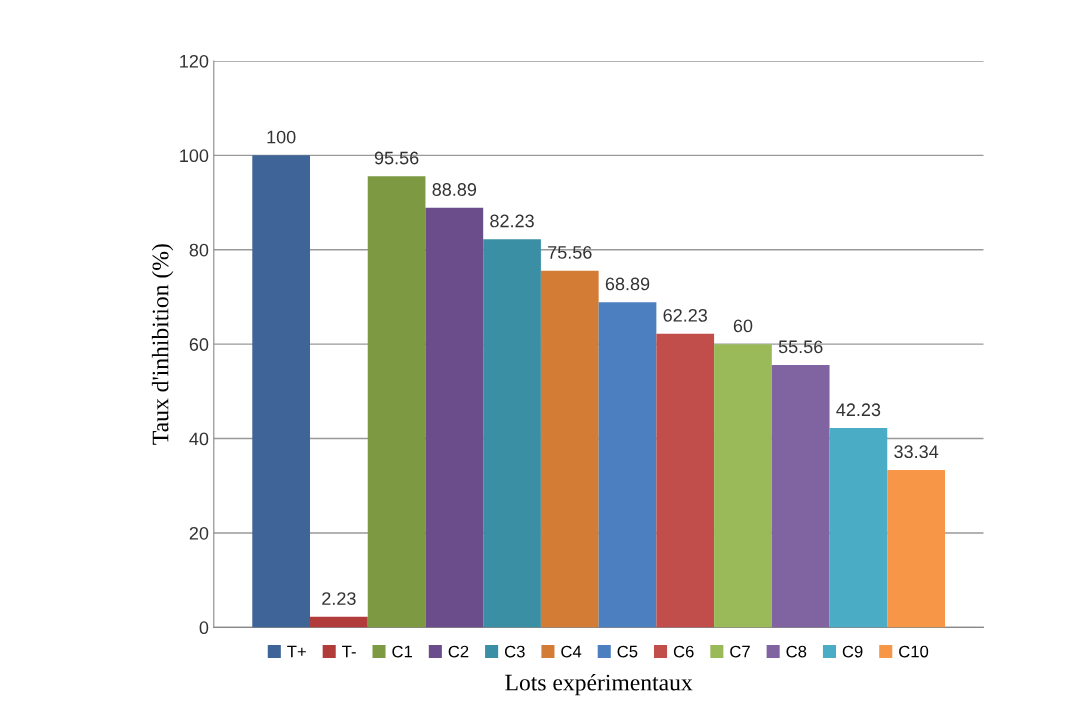 The image size is (1069, 717). Describe the element at coordinates (458, 651) in the screenshot. I see `legend-label: C2` at that location.